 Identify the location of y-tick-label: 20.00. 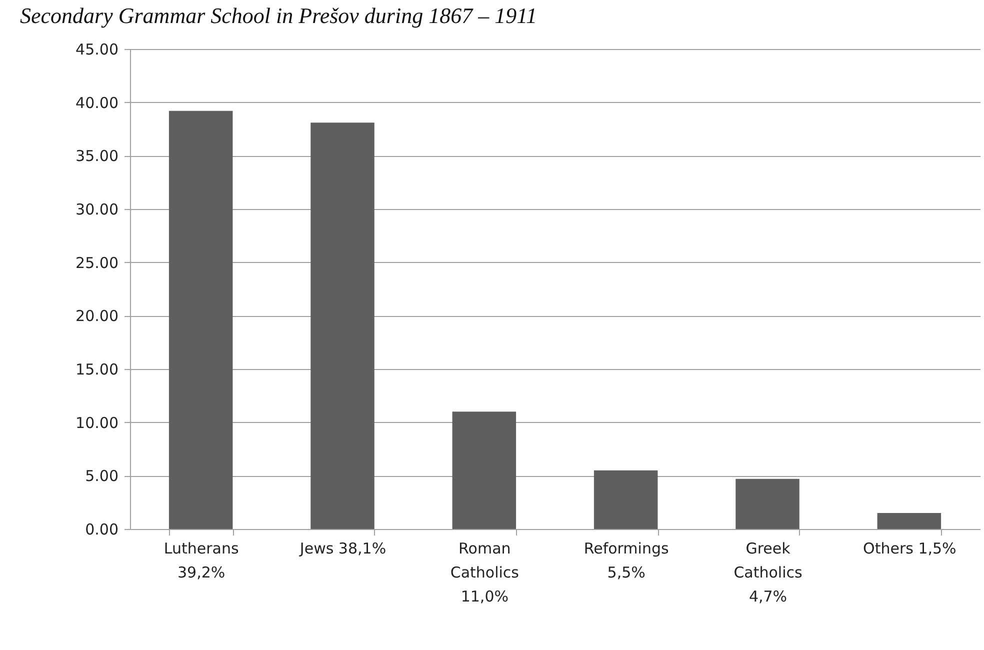
(97, 316).